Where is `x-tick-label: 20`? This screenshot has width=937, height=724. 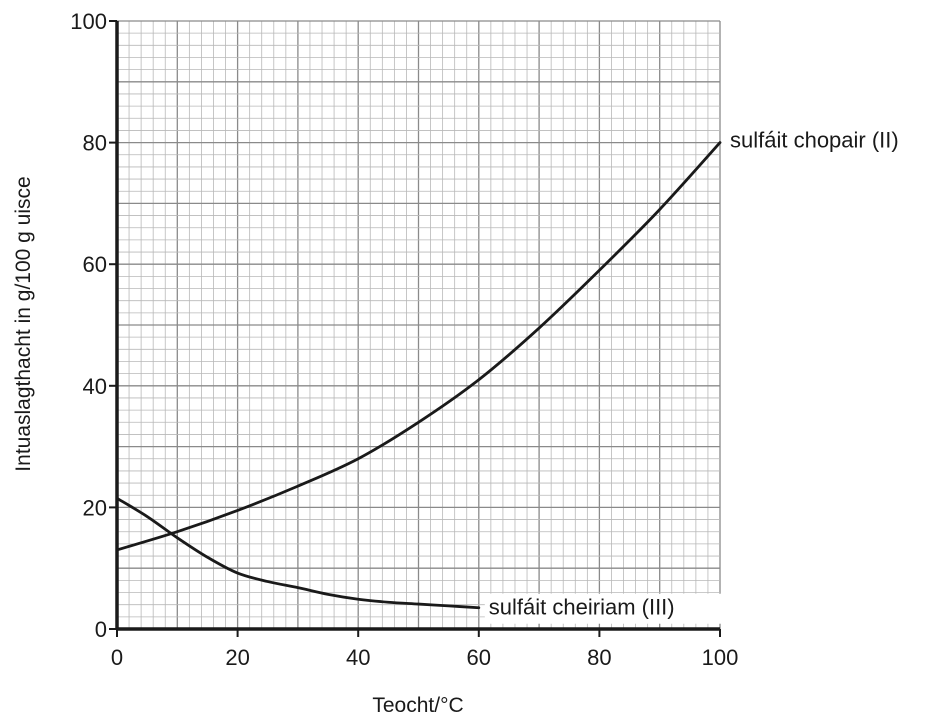 x-tick-label: 20 is located at coordinates (237, 657).